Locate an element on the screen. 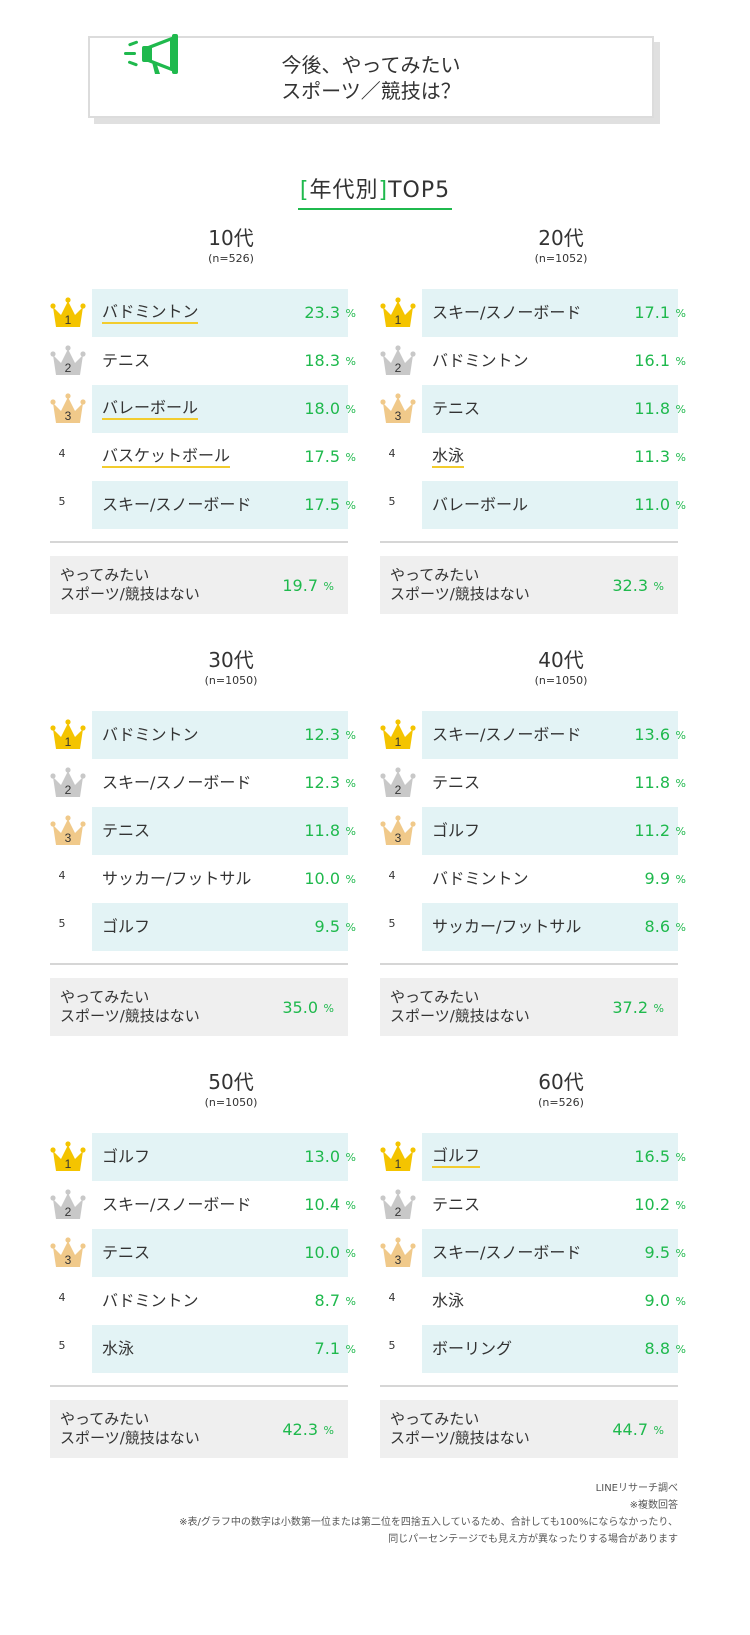  ranking-row: 1 ゴルフ 16.5% is located at coordinates (540, 1157).